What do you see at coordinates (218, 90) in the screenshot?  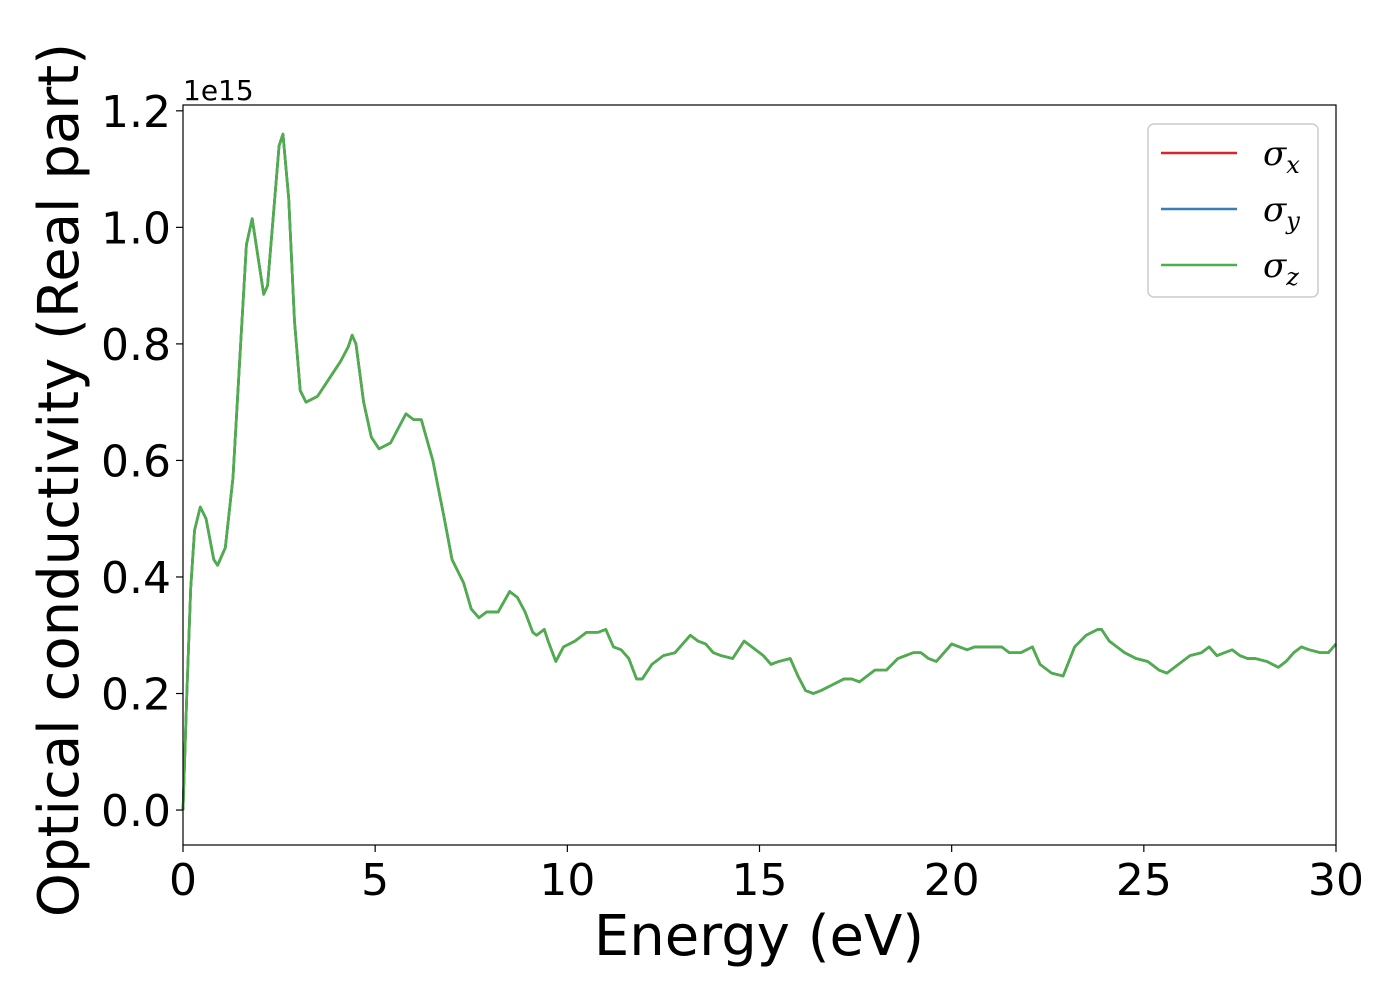 I see `y-offset-label: 1e15` at bounding box center [218, 90].